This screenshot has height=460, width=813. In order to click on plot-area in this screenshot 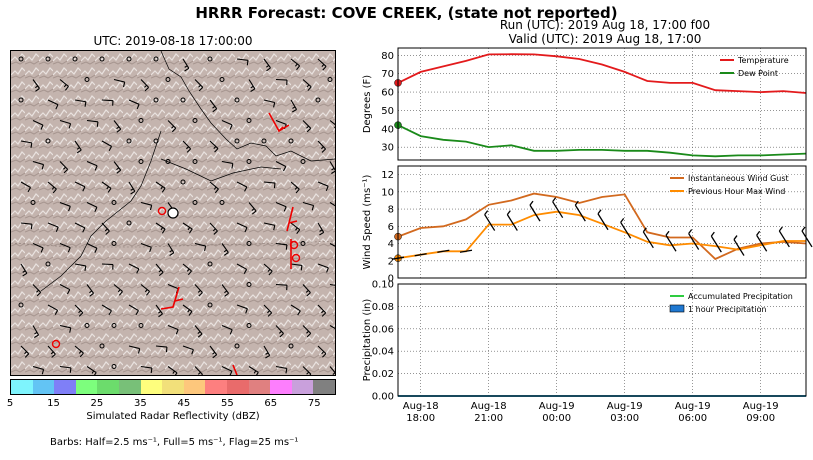, I will do `click(602, 222)`.